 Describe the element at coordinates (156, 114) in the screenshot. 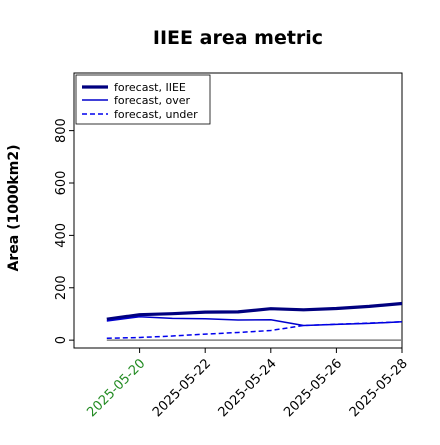

I see `legend-label-forecast-under: forecast, under` at that location.